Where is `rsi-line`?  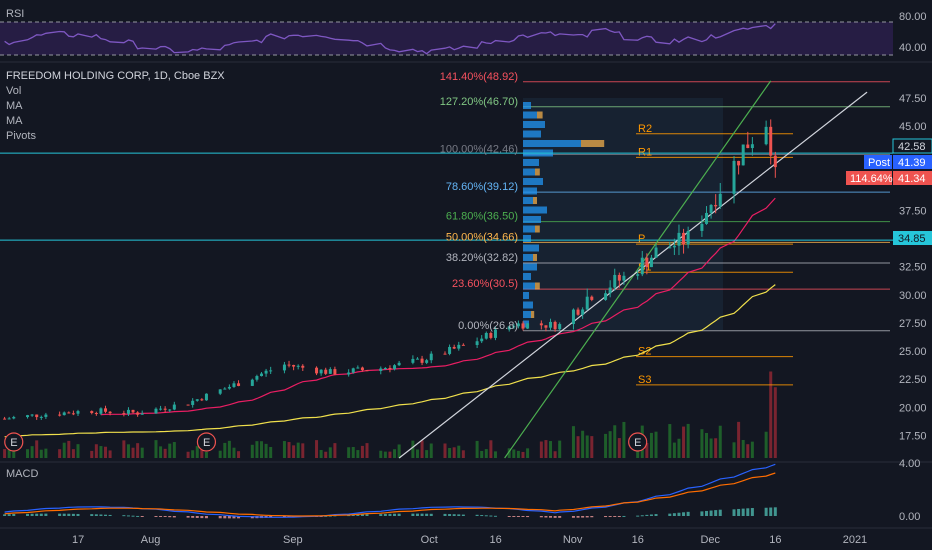 rsi-line is located at coordinates (390, 39).